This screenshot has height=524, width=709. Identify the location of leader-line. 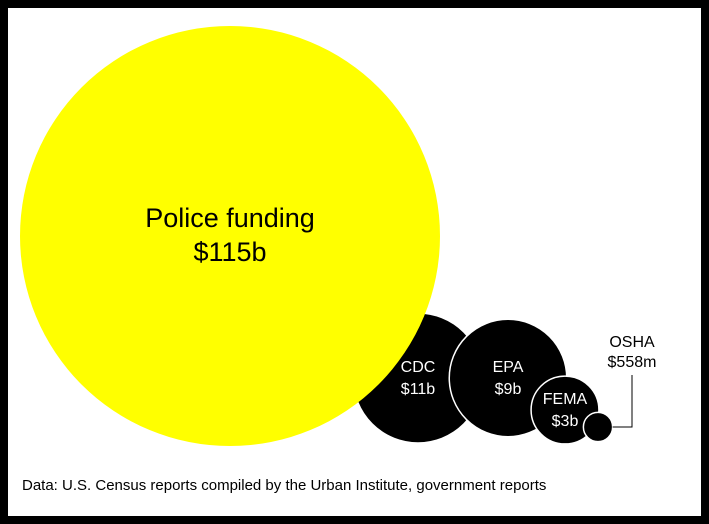
(622, 401).